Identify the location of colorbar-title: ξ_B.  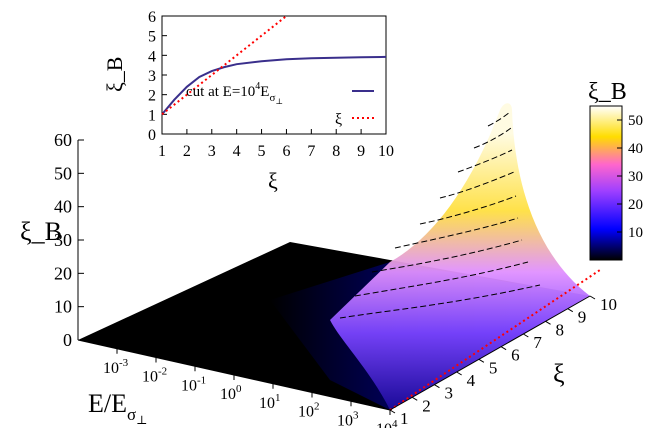
(607, 92).